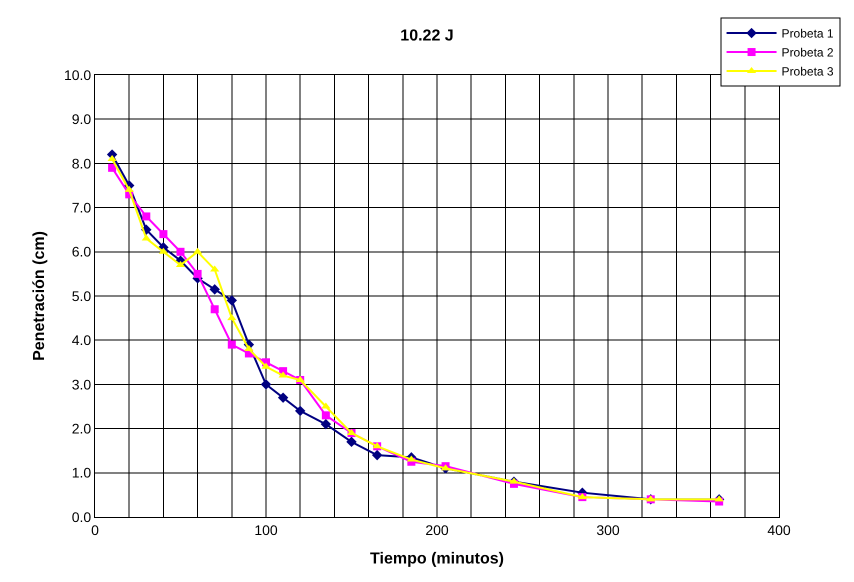  What do you see at coordinates (82, 472) in the screenshot?
I see `y-tick-label: 1.0` at bounding box center [82, 472].